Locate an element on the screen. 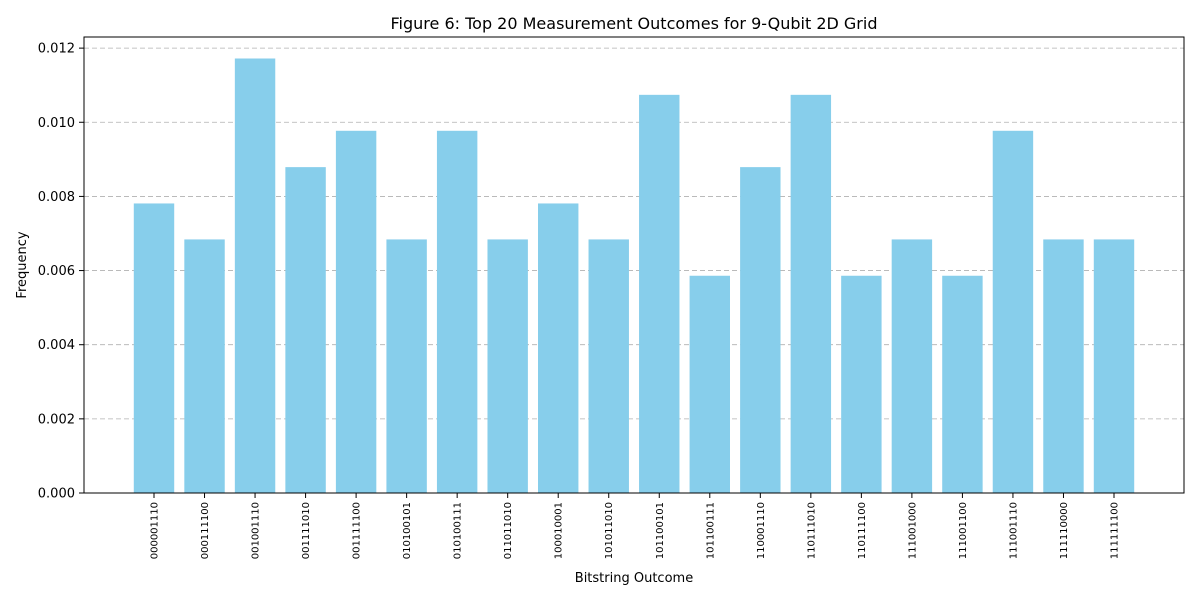 The width and height of the screenshot is (1200, 600). x-tick-label: 110111010 is located at coordinates (811, 530).